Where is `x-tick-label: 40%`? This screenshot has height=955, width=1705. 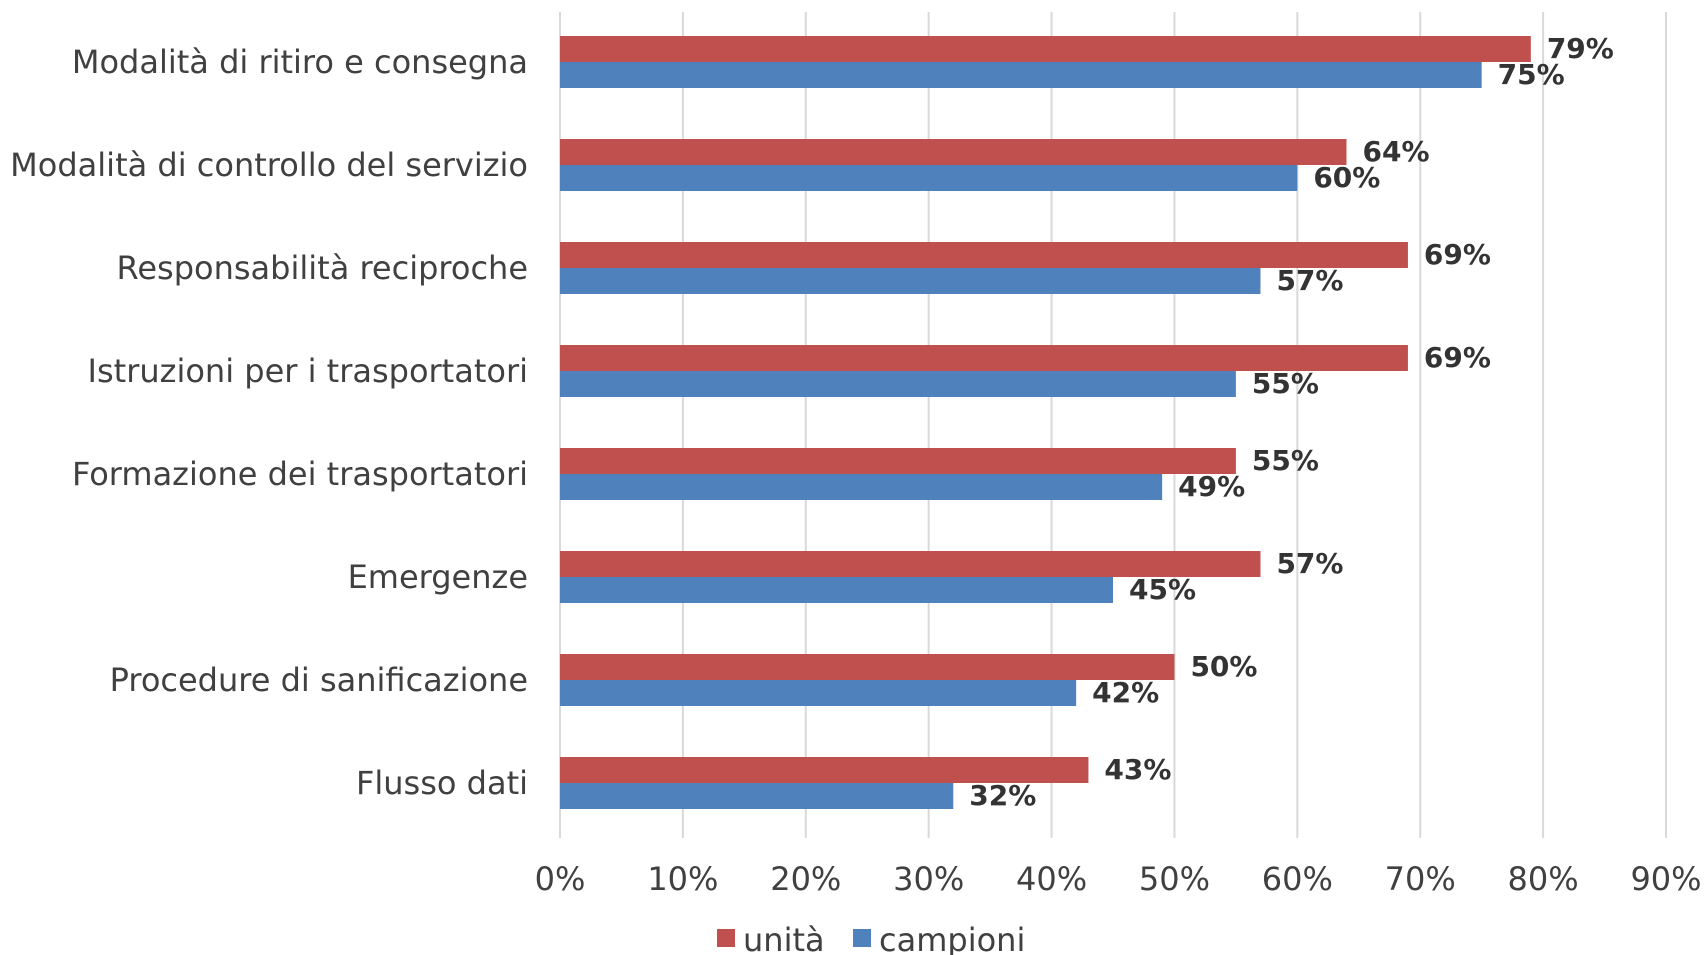 x-tick-label: 40% is located at coordinates (1051, 879).